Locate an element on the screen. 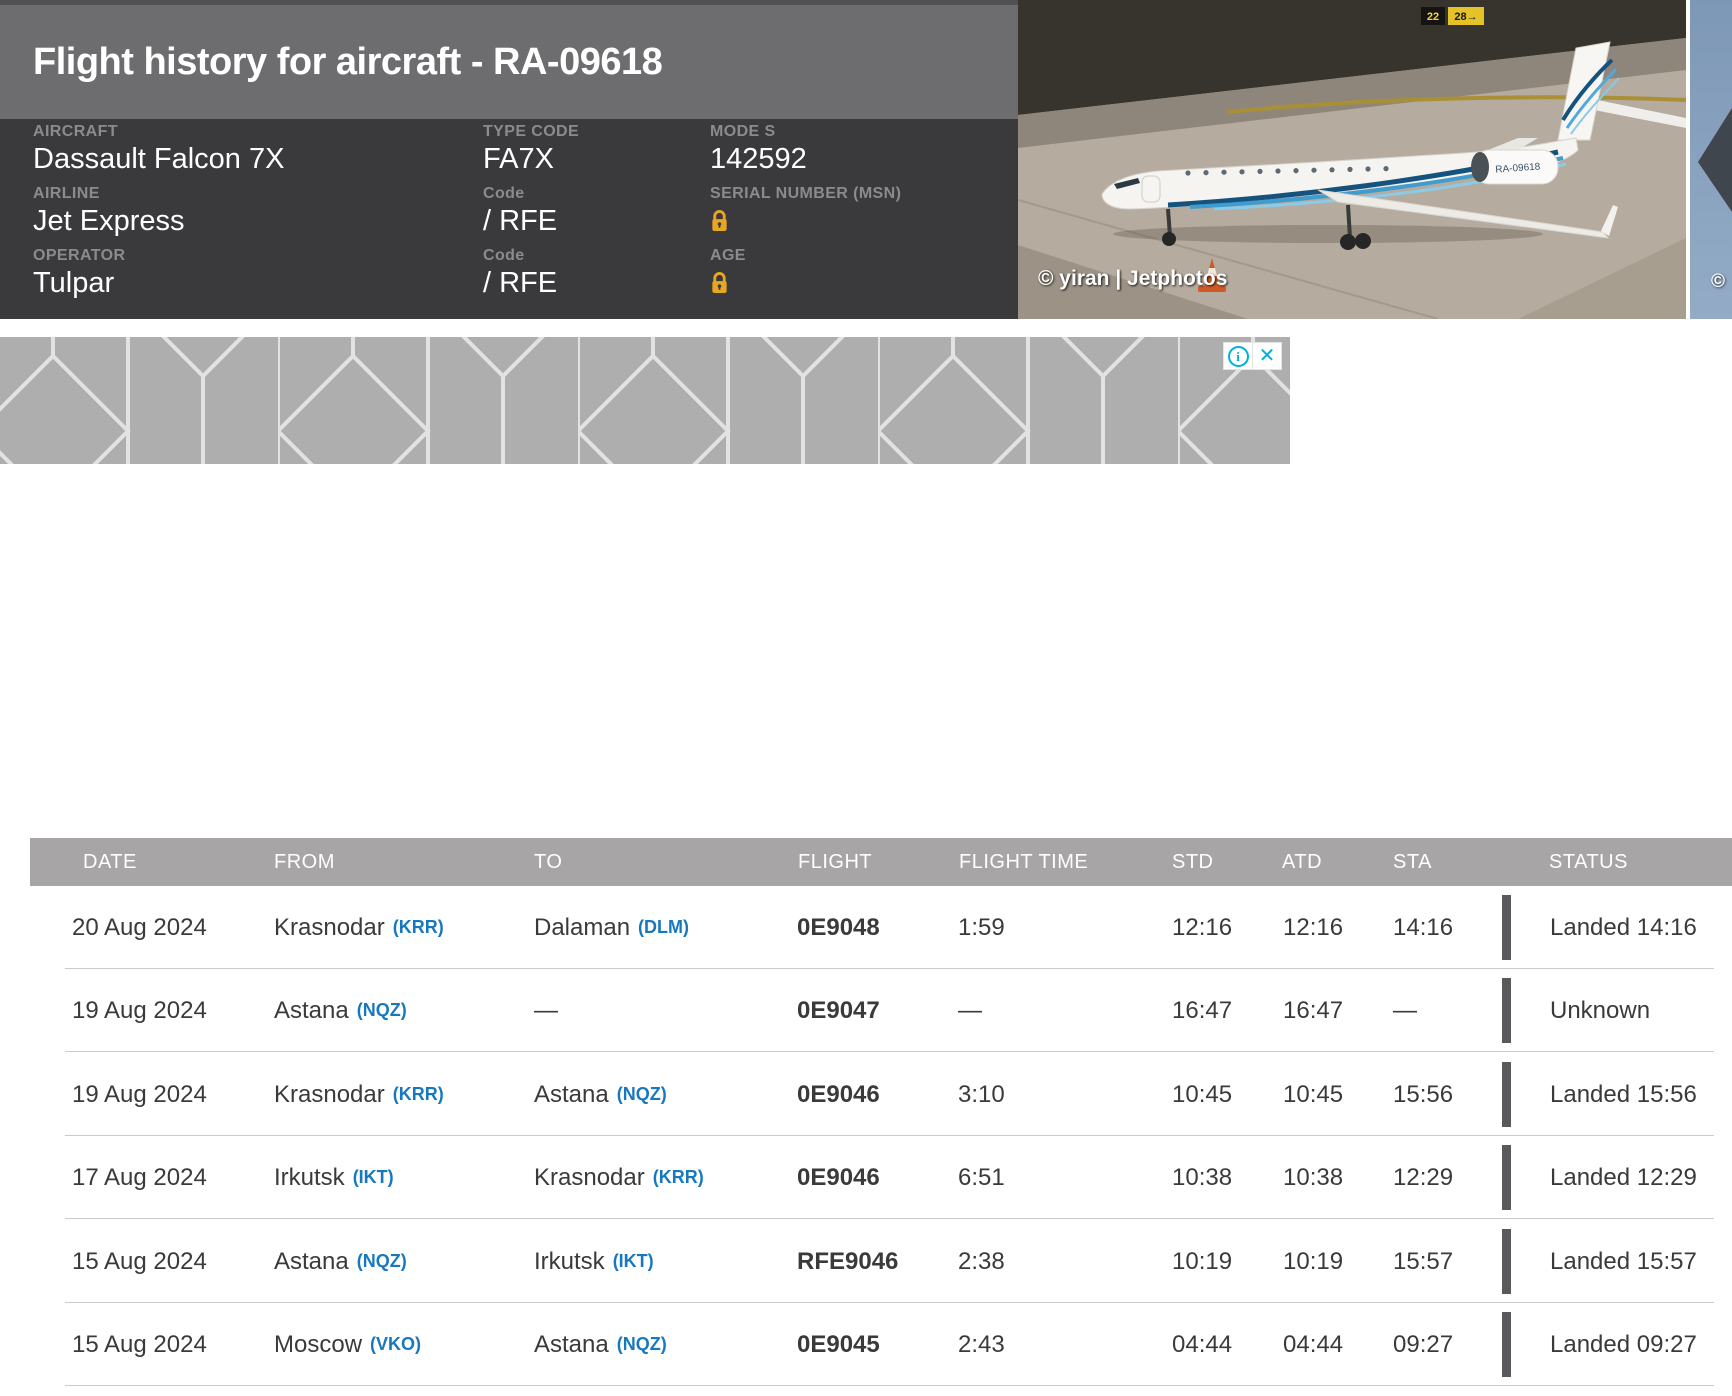 The width and height of the screenshot is (1732, 1396). cell-status: Unknown is located at coordinates (1600, 1010).